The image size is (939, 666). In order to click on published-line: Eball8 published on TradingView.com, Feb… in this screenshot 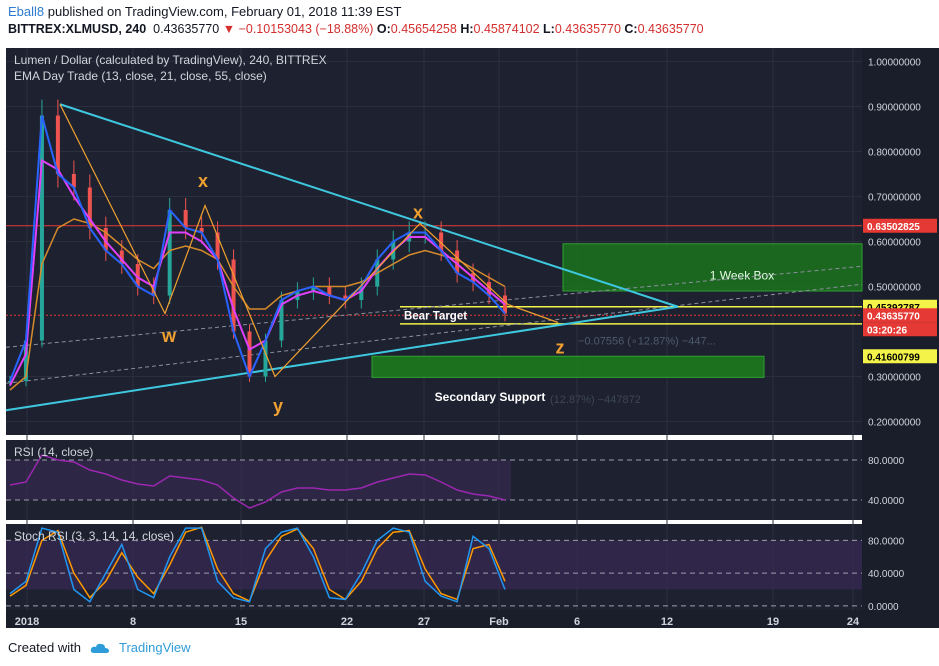, I will do `click(204, 11)`.